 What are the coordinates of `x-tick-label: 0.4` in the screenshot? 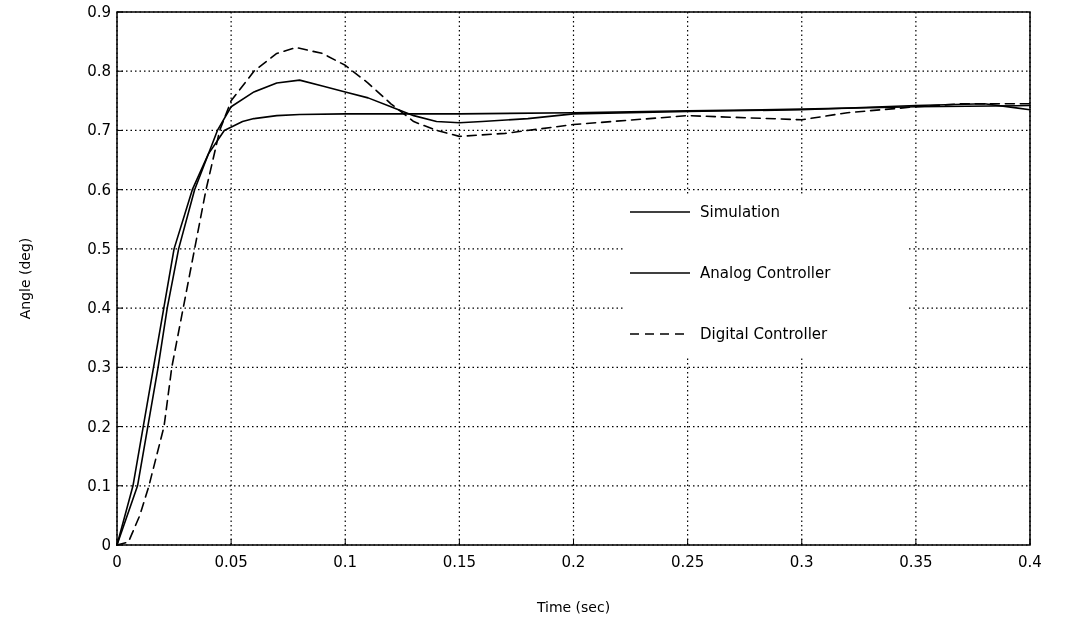 It's located at (1030, 562).